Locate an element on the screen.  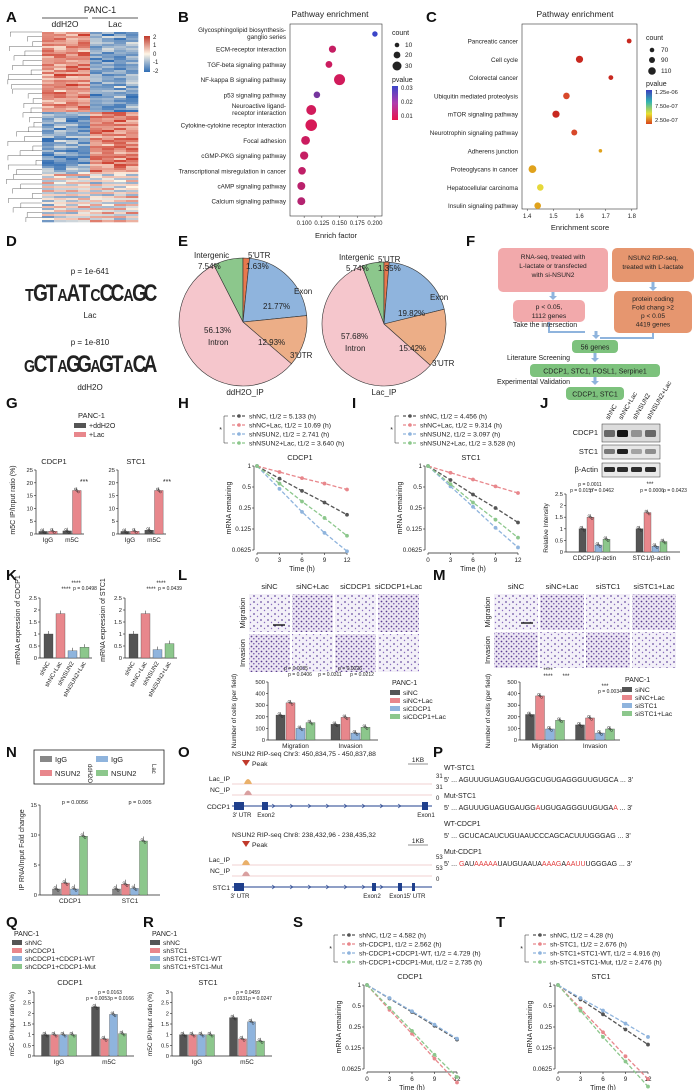
o-gene-label: CDCP1 is located at coordinates (218, 807).